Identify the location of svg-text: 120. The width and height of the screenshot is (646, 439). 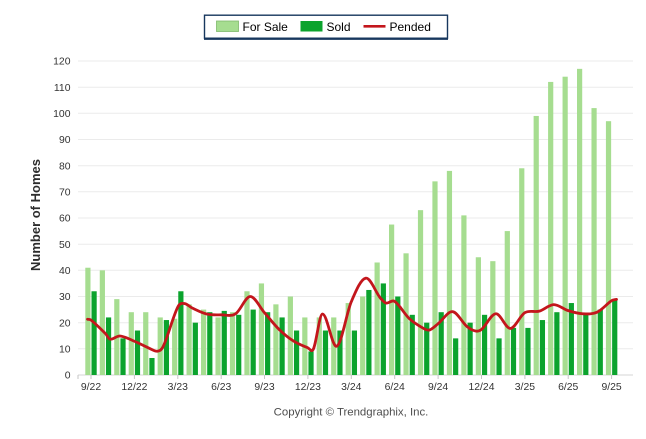
(62, 62).